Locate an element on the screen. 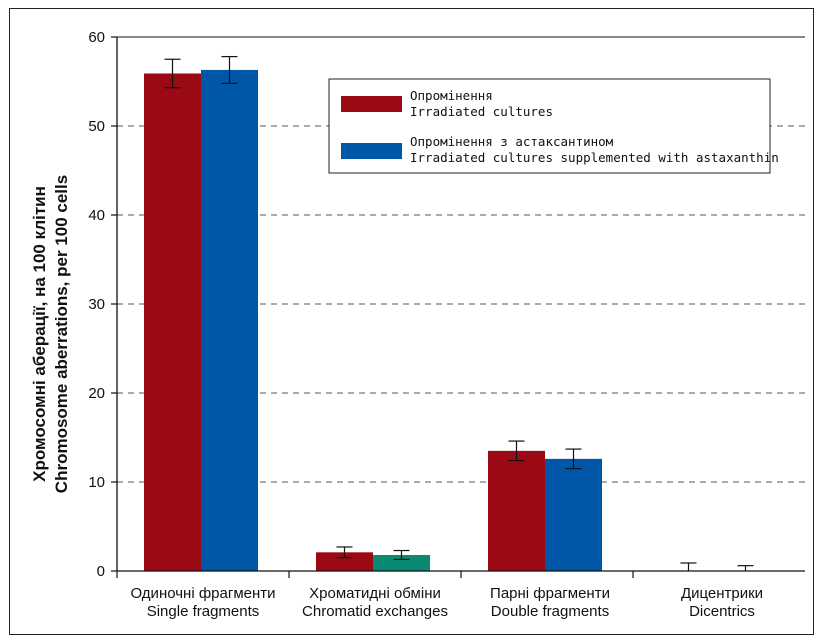 This screenshot has width=823, height=643. legend-label-irradiated-en: Irradiated cultures is located at coordinates (481, 111).